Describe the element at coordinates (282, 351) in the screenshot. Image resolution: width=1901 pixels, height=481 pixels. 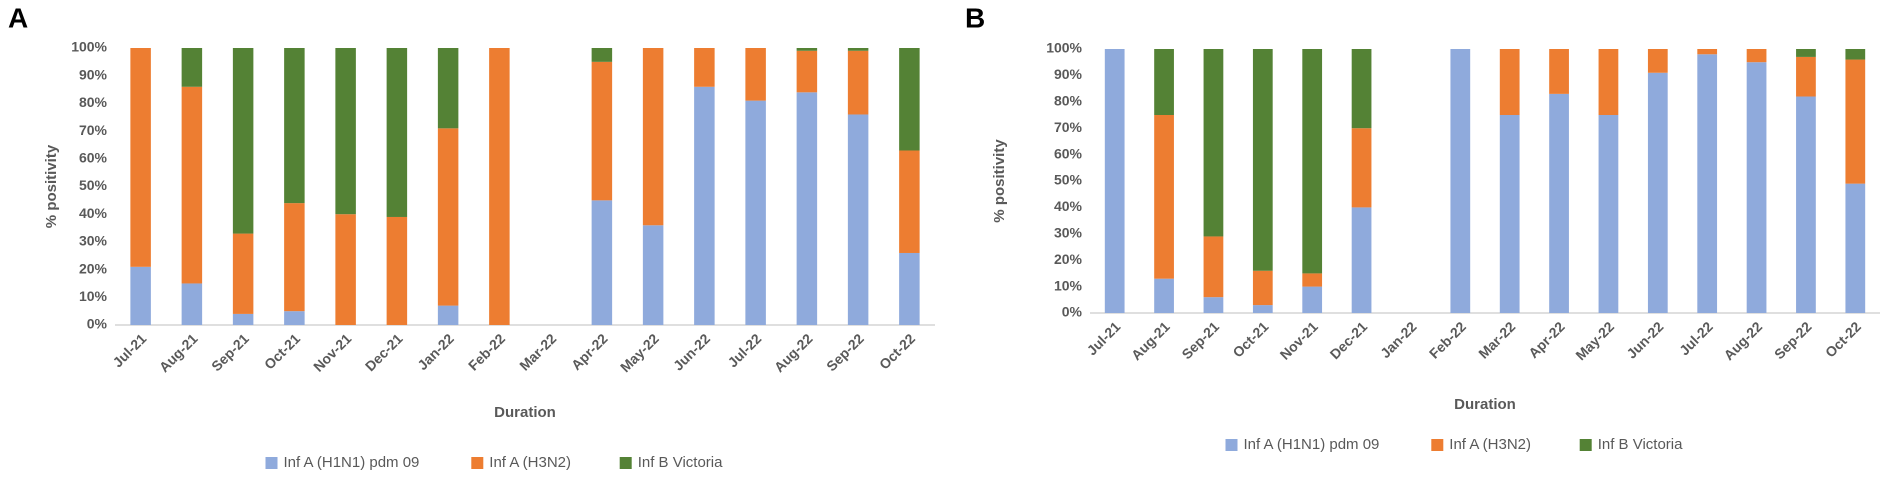
I see `x-tick-label: Oct-21` at that location.